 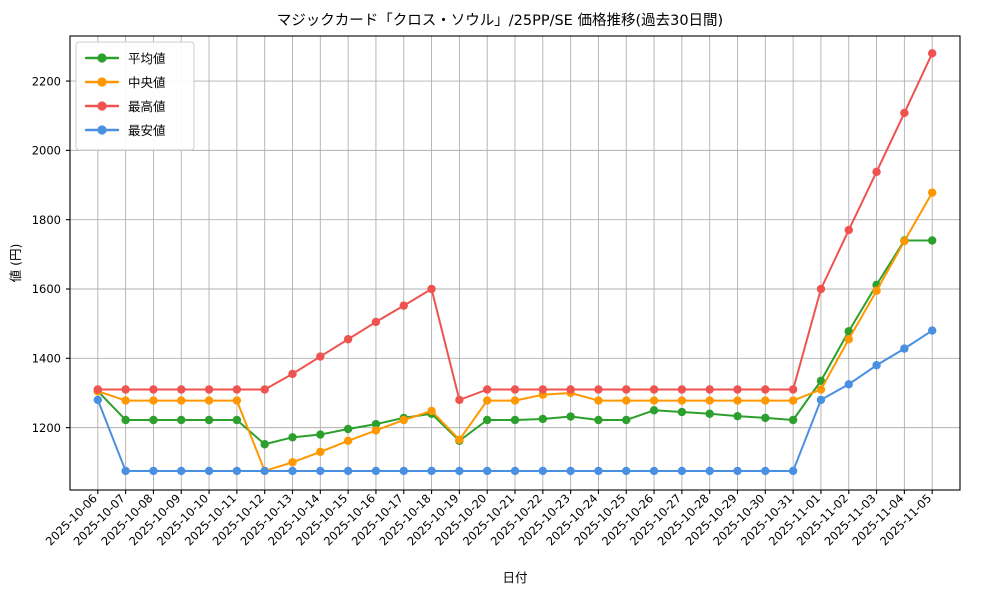 What do you see at coordinates (46, 151) in the screenshot?
I see `y-tick-label: 2000` at bounding box center [46, 151].